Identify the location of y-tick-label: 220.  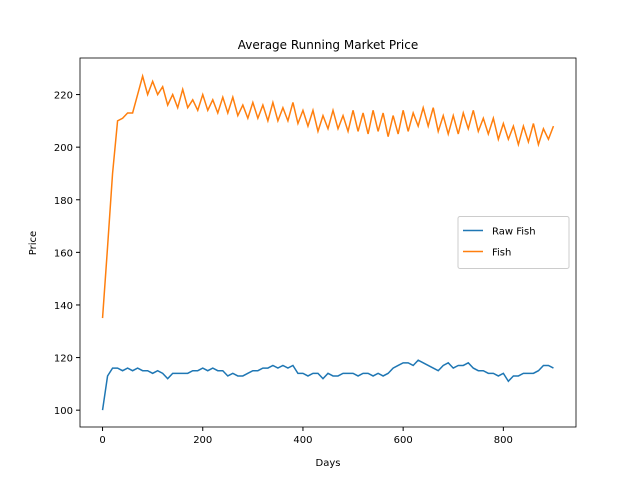
(63, 96).